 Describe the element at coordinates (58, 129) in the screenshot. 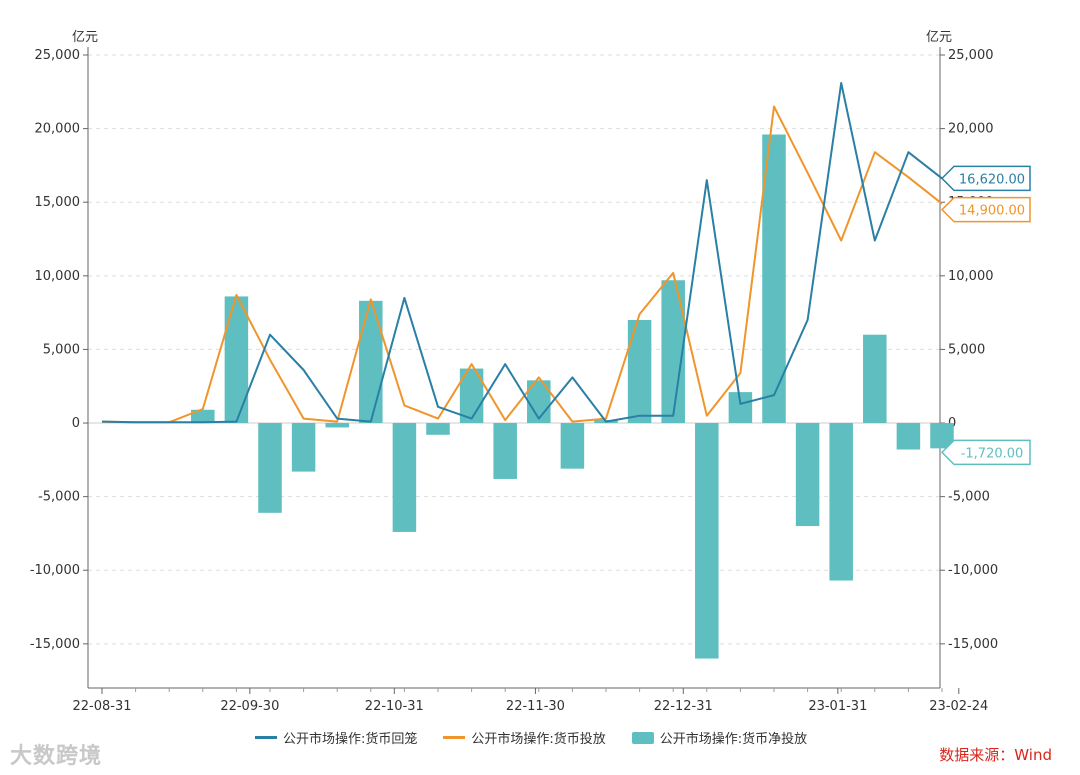

I see `y-tick-label-left: 20,000` at that location.